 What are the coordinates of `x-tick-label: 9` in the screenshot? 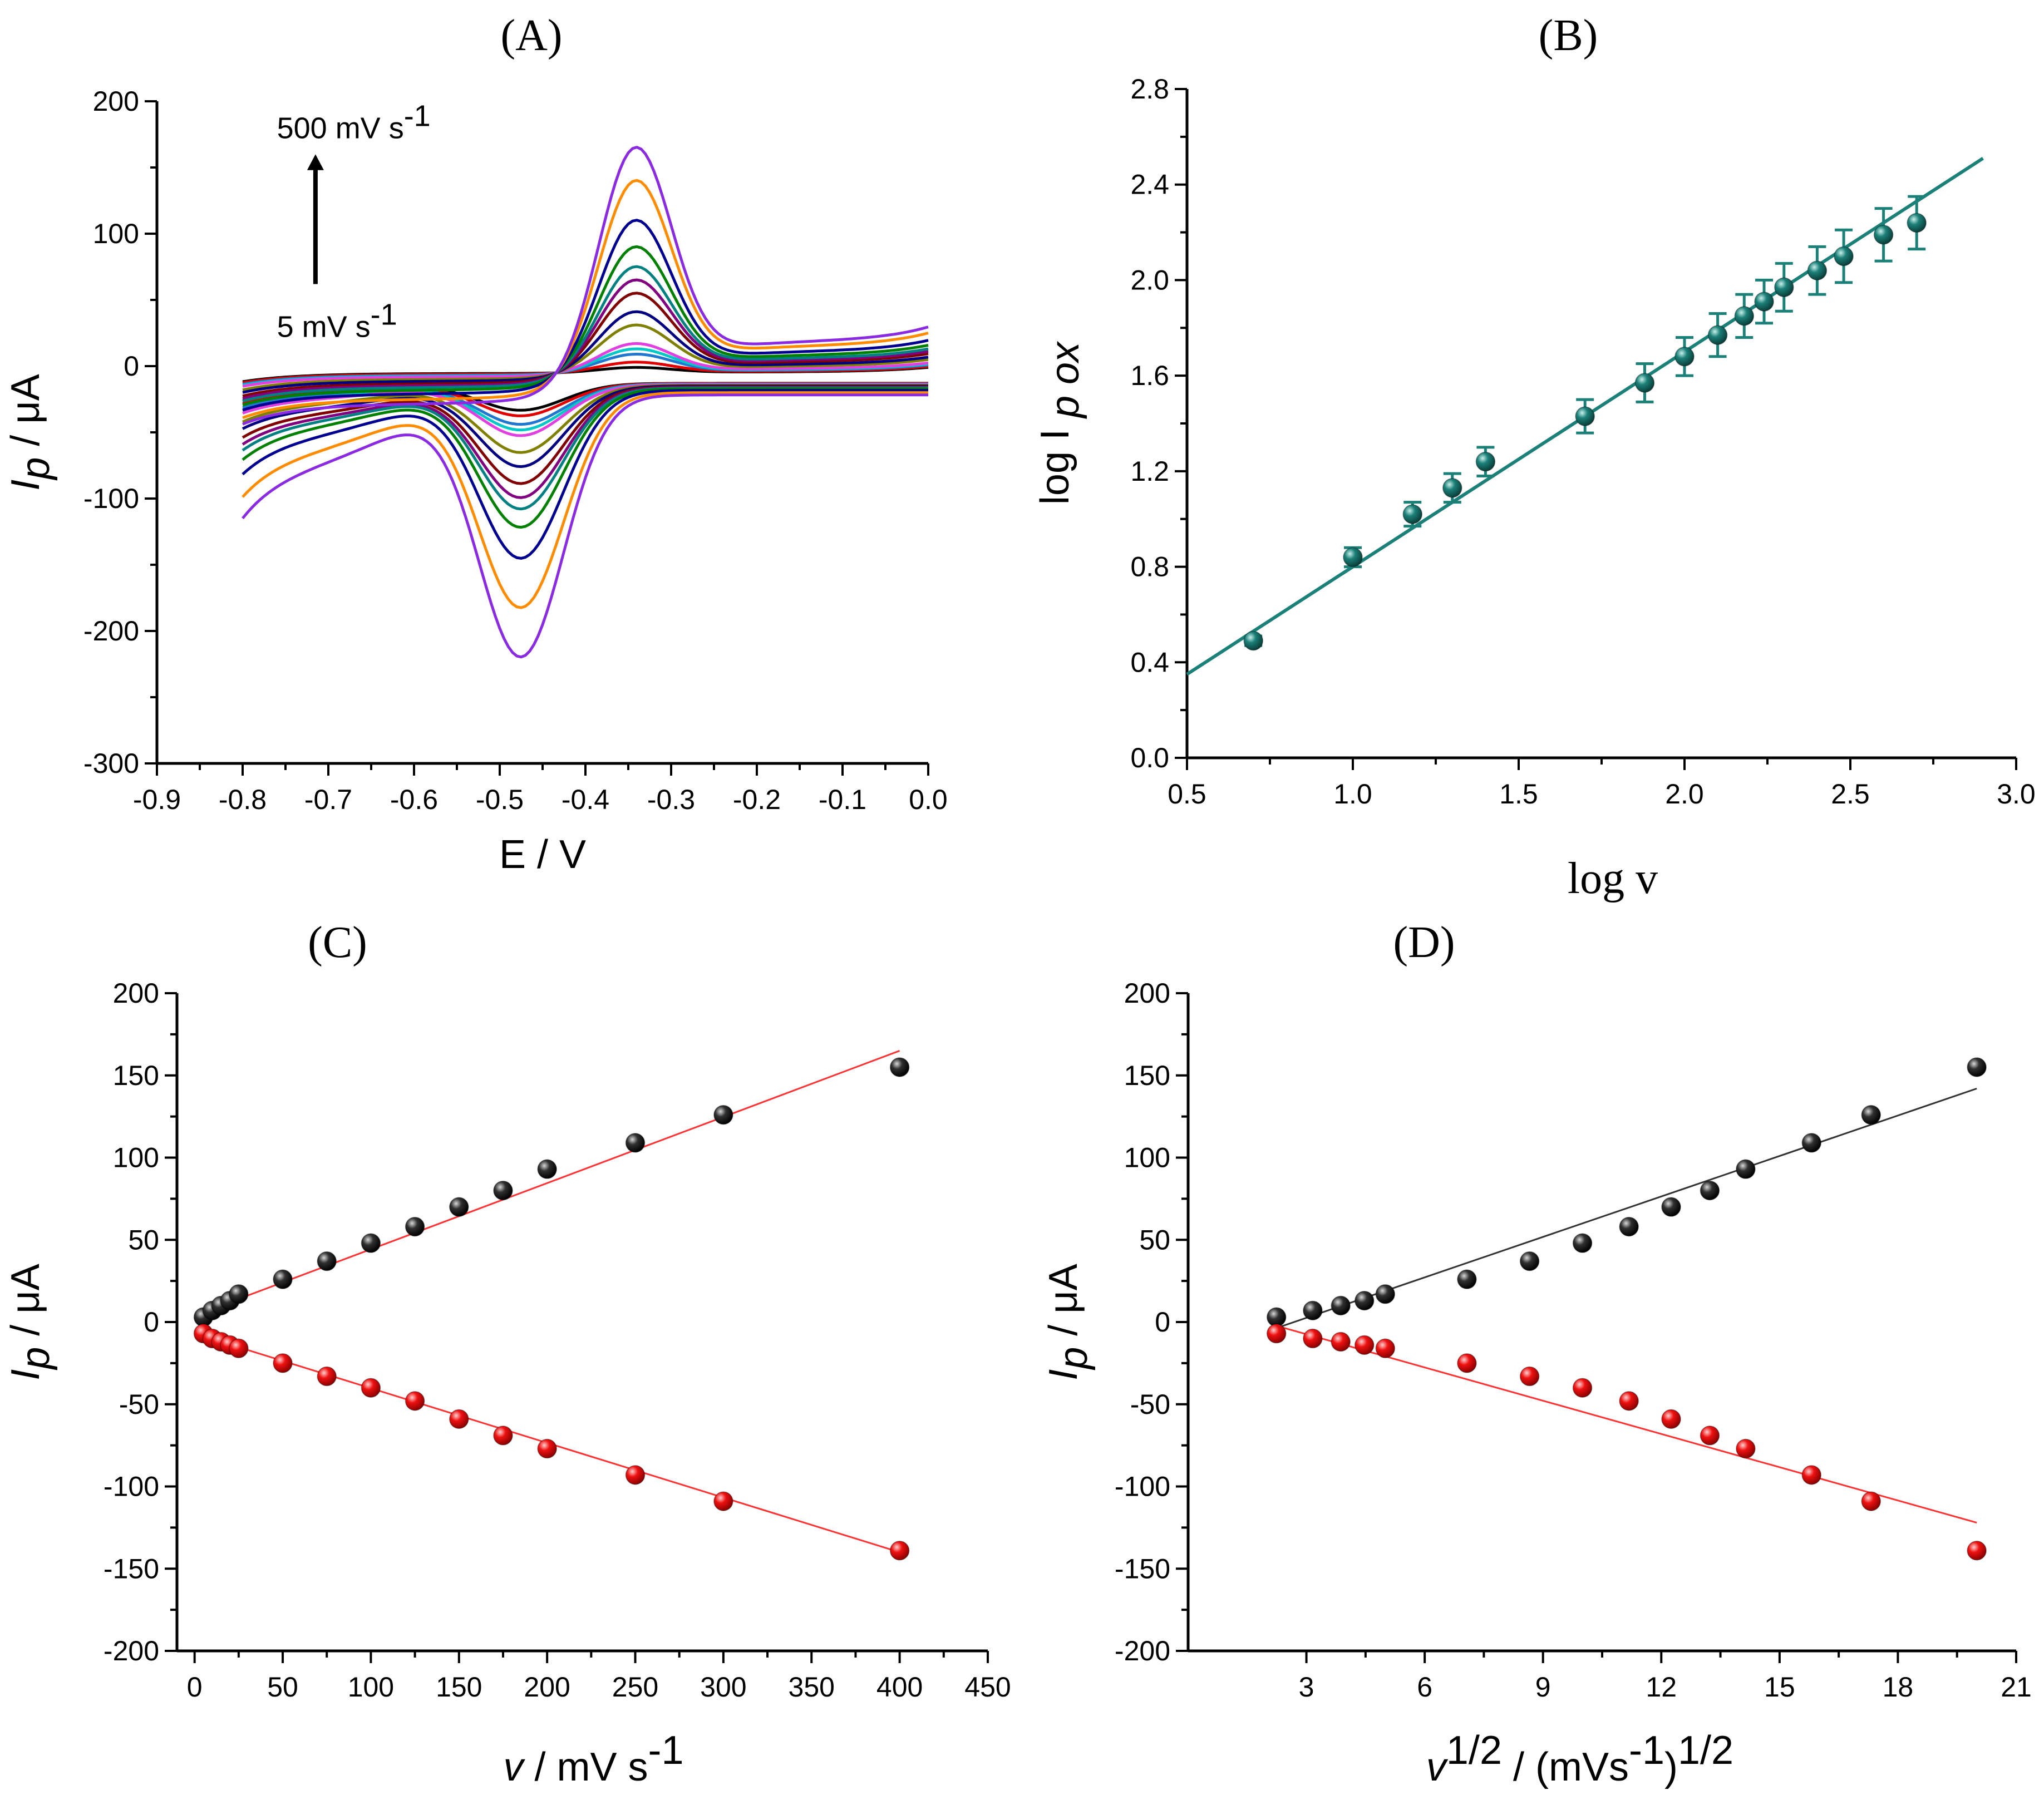 It's located at (1543, 1687).